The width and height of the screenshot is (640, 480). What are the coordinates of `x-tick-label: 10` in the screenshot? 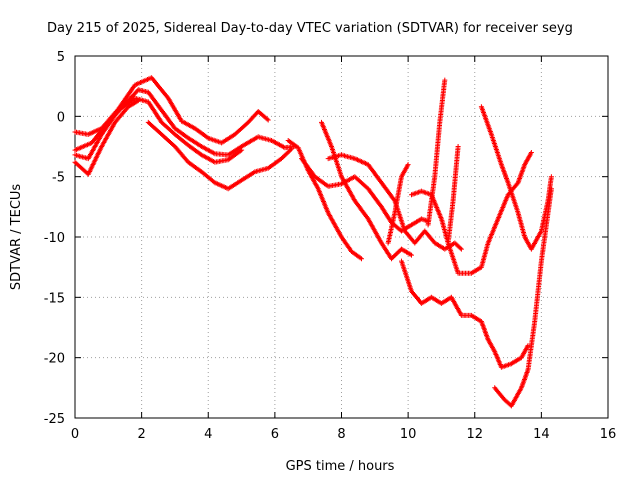 It's located at (408, 434).